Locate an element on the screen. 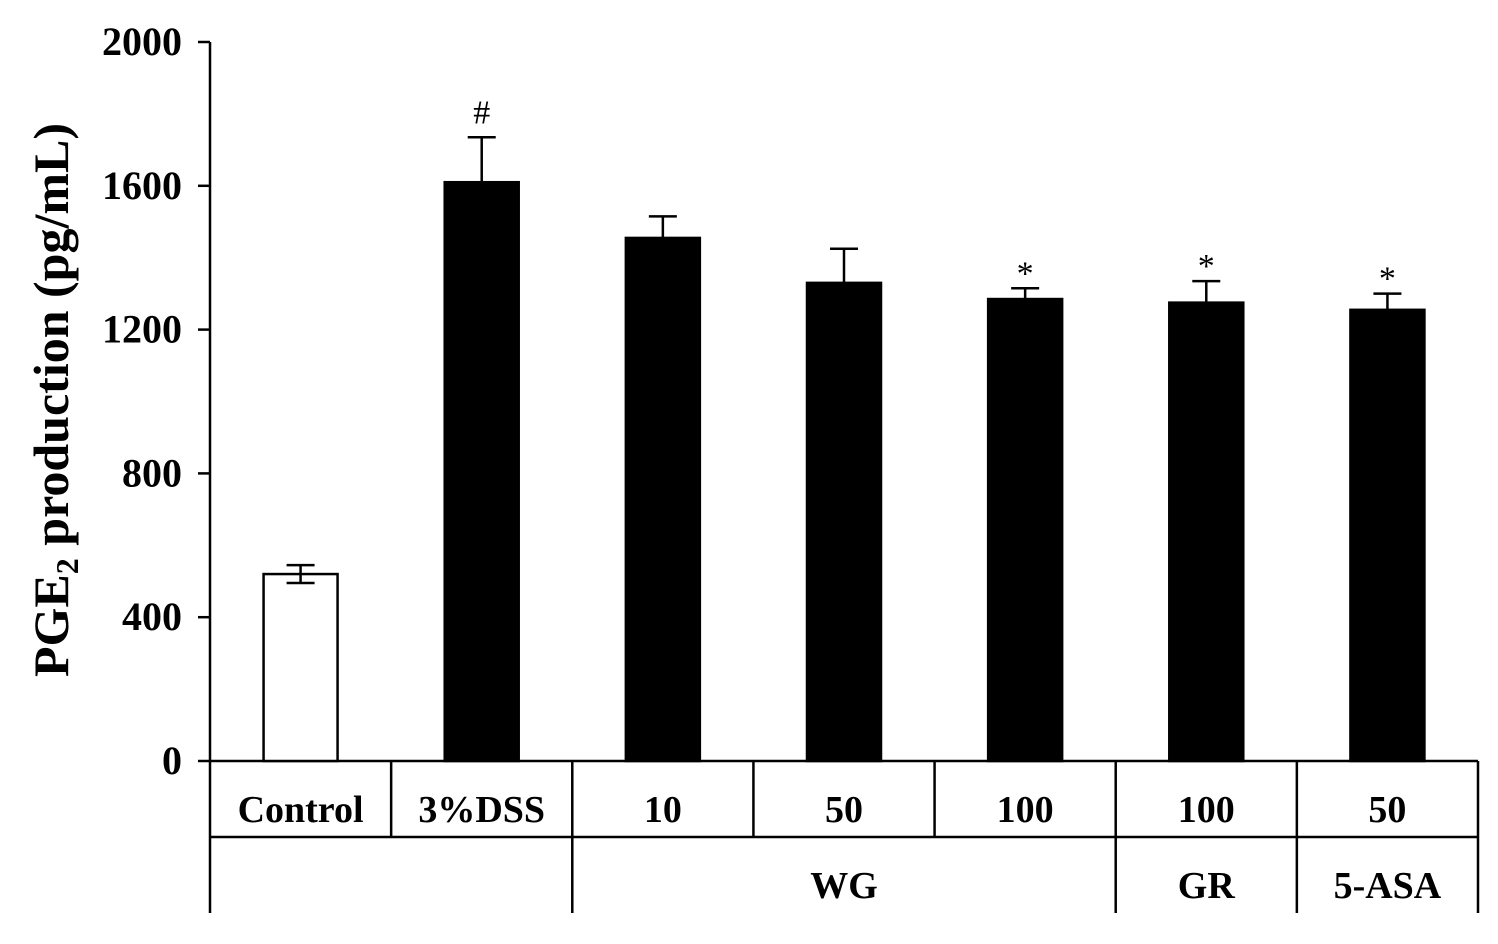  y-axis-label: PGE2 production (pg/mL) is located at coordinates (54, 400).